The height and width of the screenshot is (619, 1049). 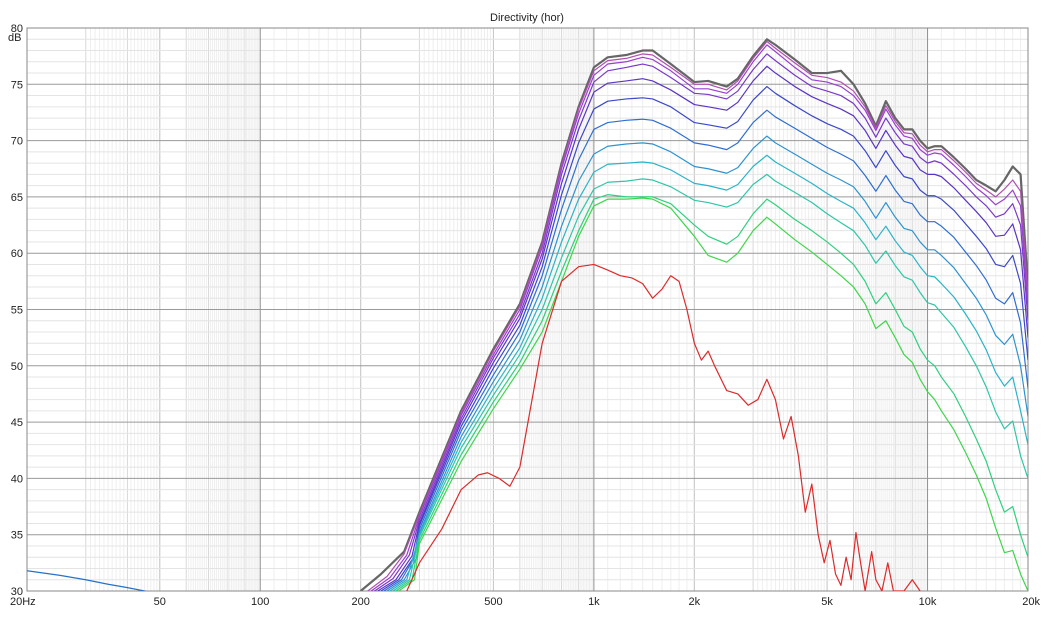 I want to click on x-tick-label: 50, so click(x=160, y=602).